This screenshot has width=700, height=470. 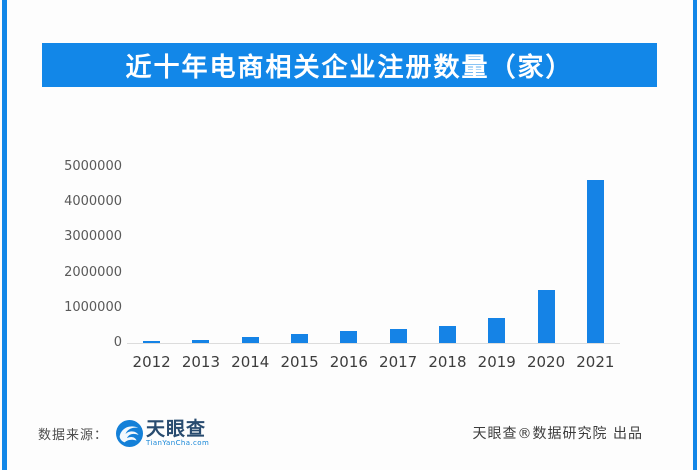 What do you see at coordinates (151, 362) in the screenshot?
I see `x-label-2012: 2012` at bounding box center [151, 362].